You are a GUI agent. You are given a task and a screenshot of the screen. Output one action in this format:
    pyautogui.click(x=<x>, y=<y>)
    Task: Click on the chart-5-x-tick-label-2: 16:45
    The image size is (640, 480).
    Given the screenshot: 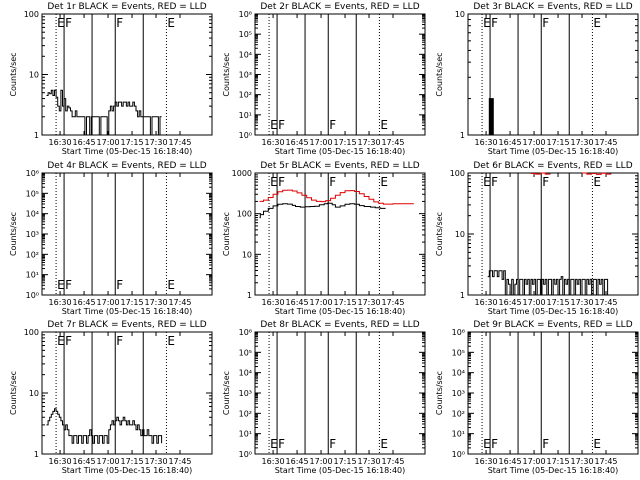 What is the action you would take?
    pyautogui.click(x=297, y=302)
    